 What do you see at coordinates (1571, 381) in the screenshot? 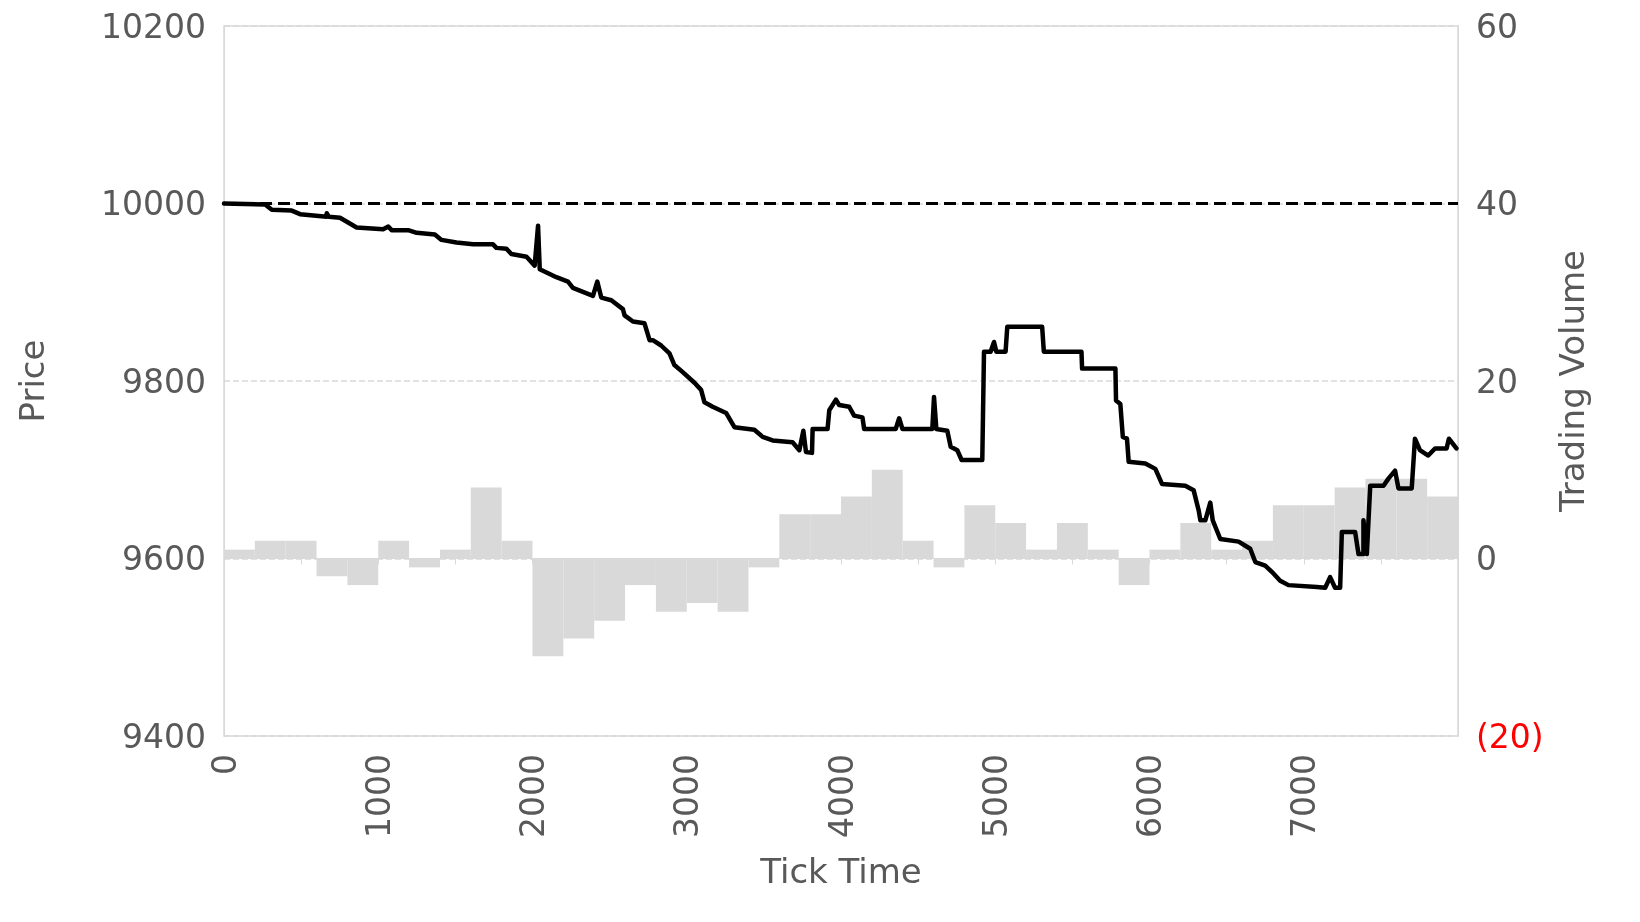
I see `y2-axis-title: Trading Volume` at bounding box center [1571, 381].